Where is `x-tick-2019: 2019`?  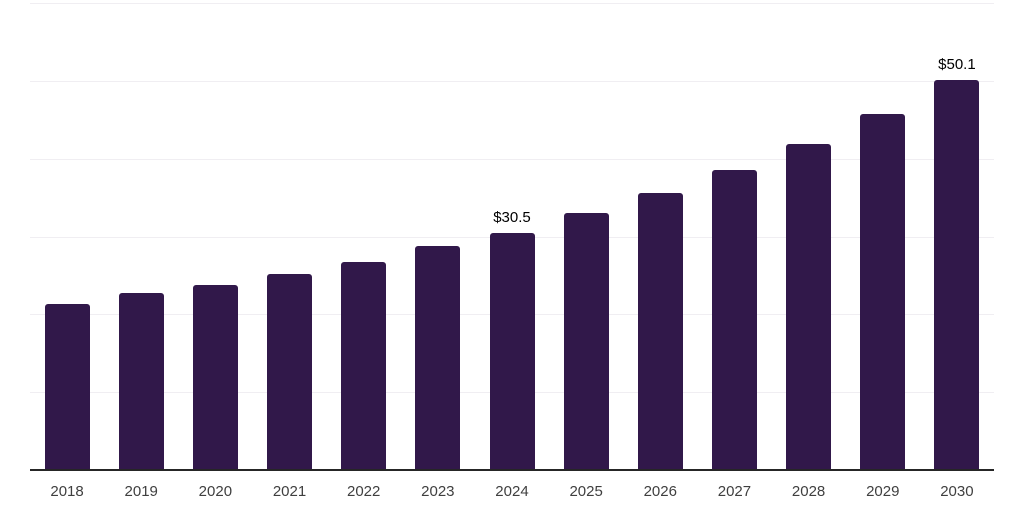 x-tick-2019: 2019 is located at coordinates (141, 491).